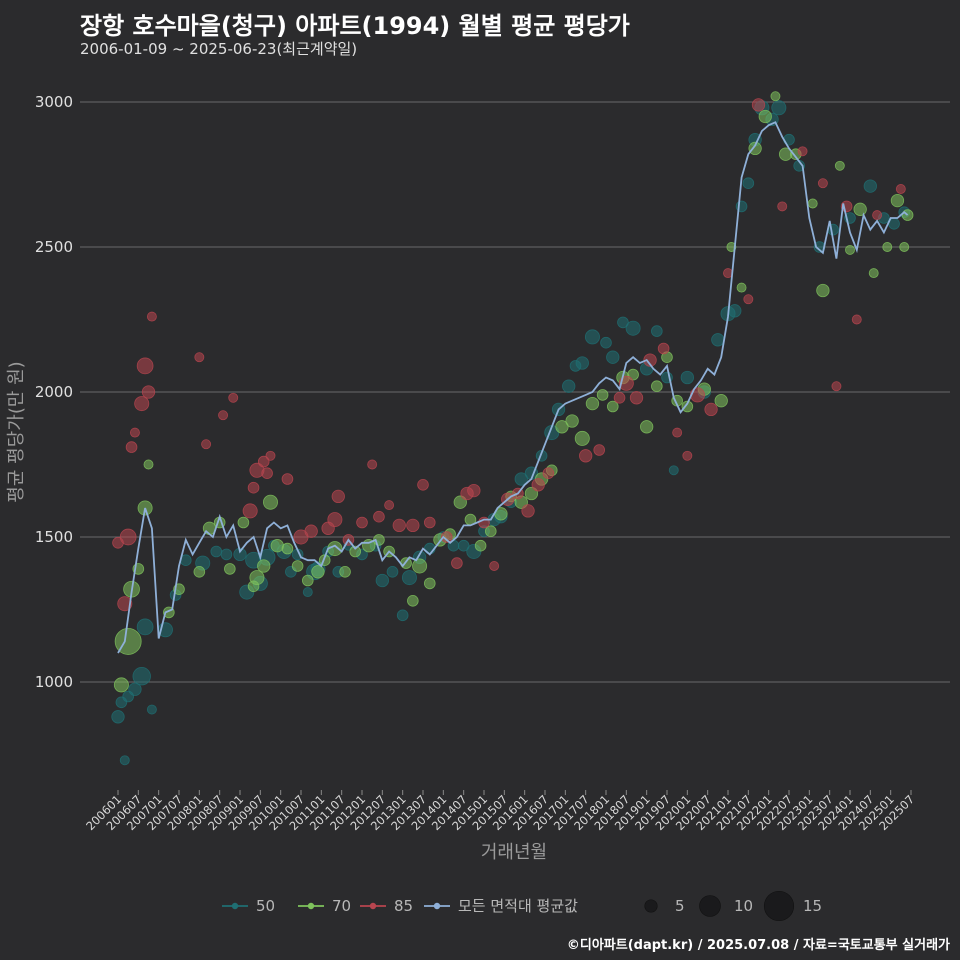  What do you see at coordinates (514, 852) in the screenshot?
I see `x-axis-title: 거래년월` at bounding box center [514, 852].